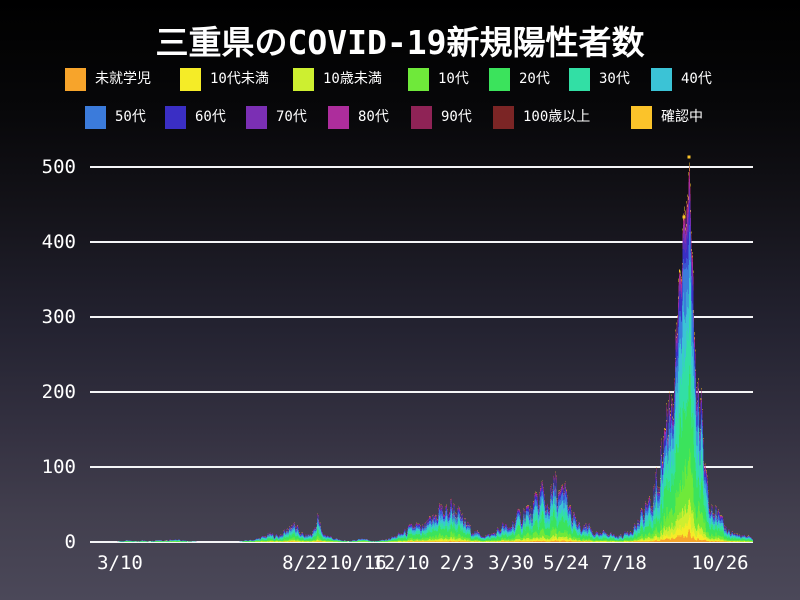  I want to click on legend-item-10代: 10代, so click(438, 79).